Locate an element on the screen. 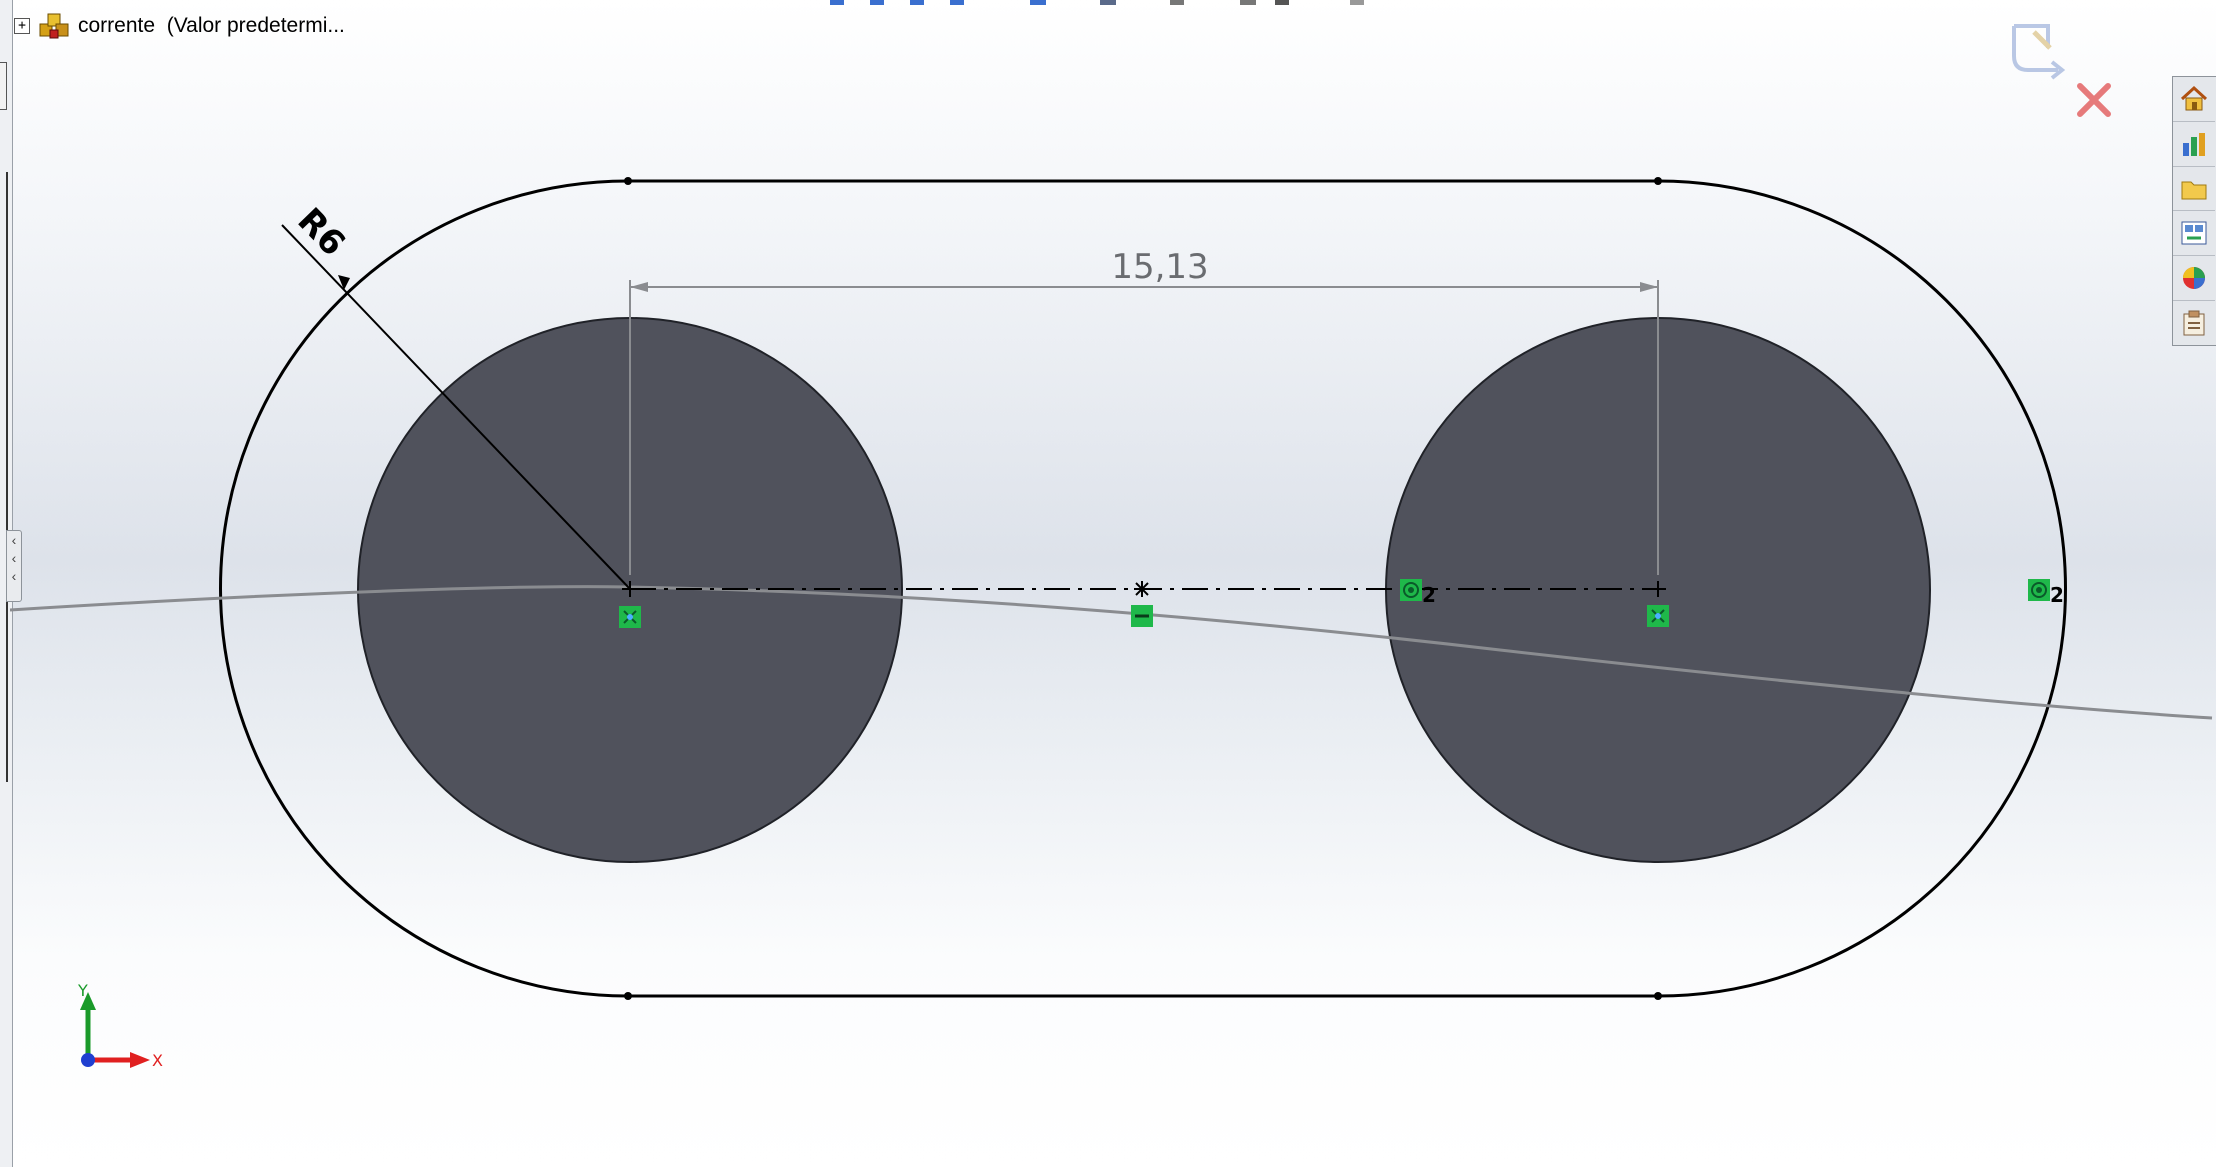 This screenshot has width=2216, height=1167. center-point is located at coordinates (1658, 589).